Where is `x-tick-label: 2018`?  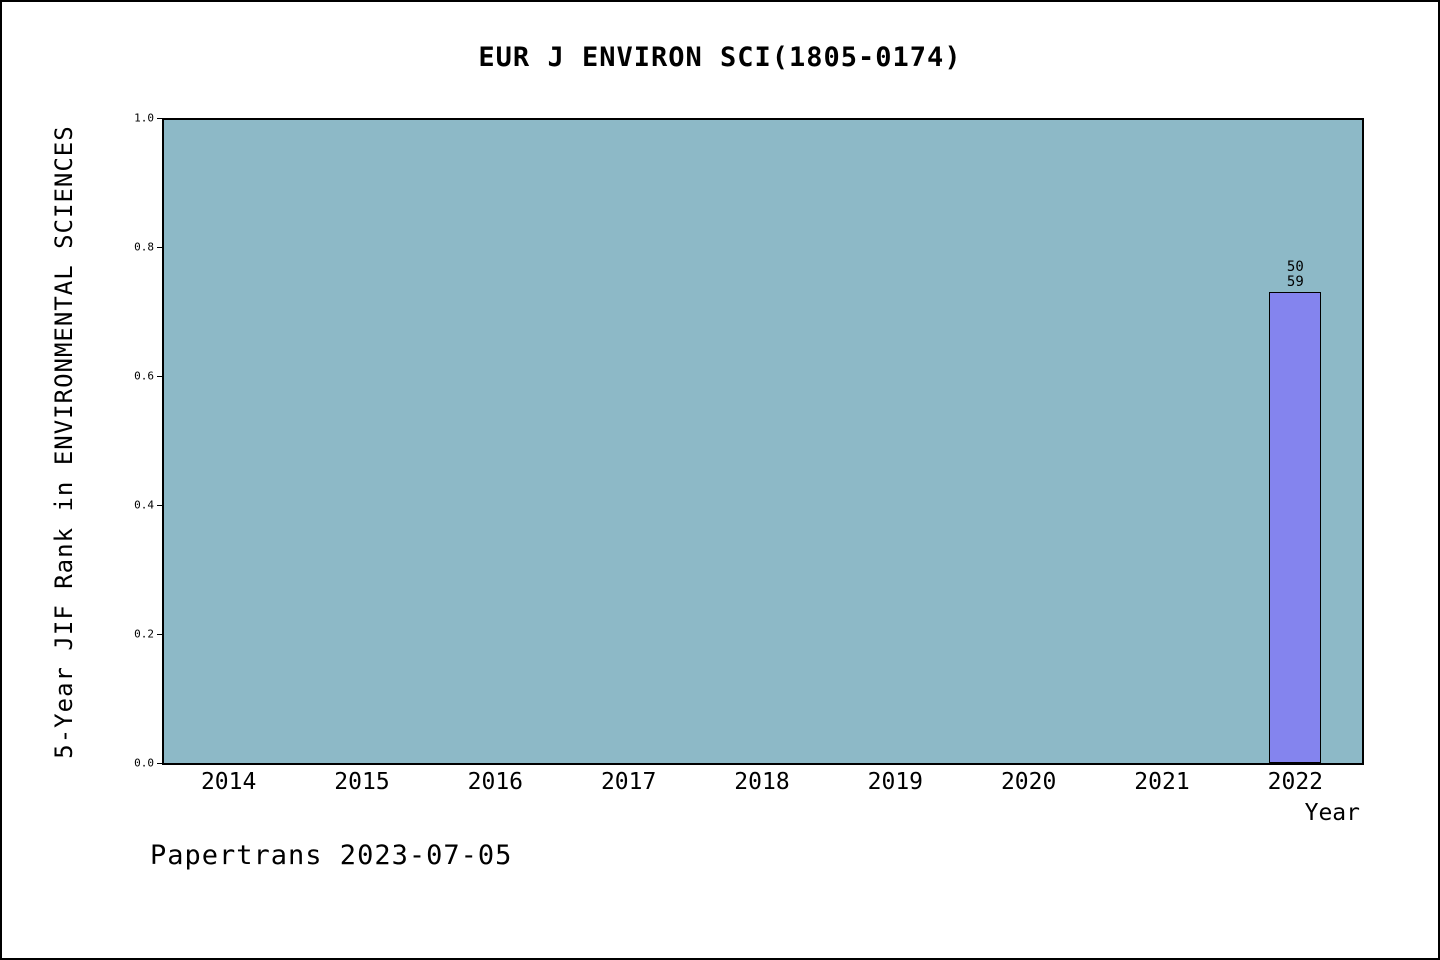 x-tick-label: 2018 is located at coordinates (762, 782).